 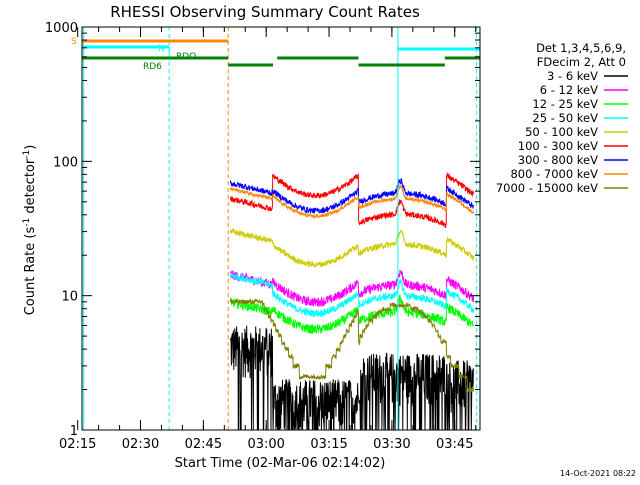 I want to click on y-tick-label: 100, so click(x=65, y=162).